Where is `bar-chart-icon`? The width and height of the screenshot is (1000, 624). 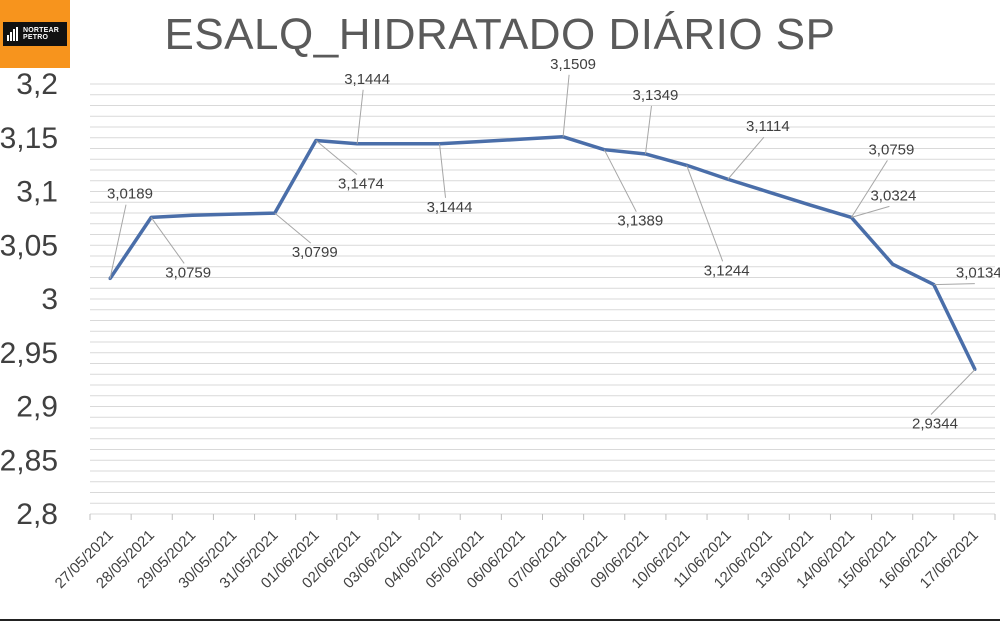 bar-chart-icon is located at coordinates (13, 34).